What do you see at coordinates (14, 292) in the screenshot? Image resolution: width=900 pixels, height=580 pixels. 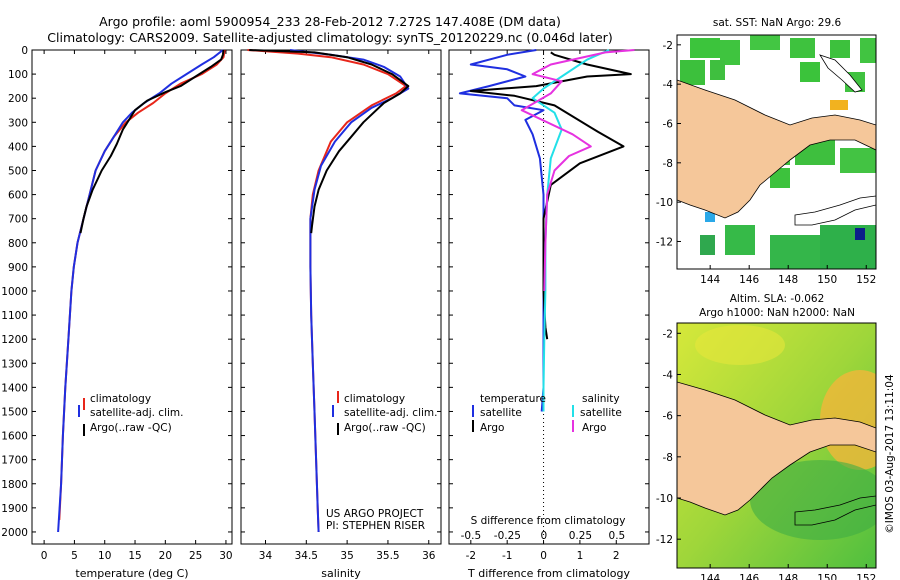 I see `ytick-label: 1000` at bounding box center [14, 292].